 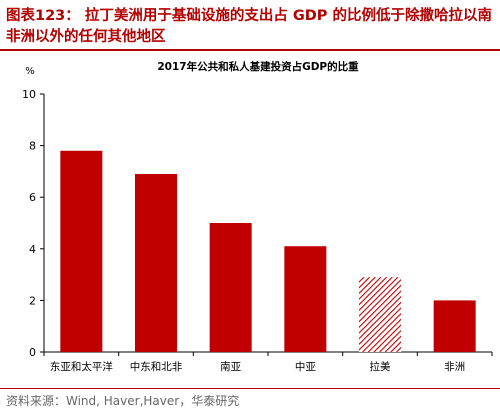 What do you see at coordinates (250, 388) in the screenshot?
I see `source-divider` at bounding box center [250, 388].